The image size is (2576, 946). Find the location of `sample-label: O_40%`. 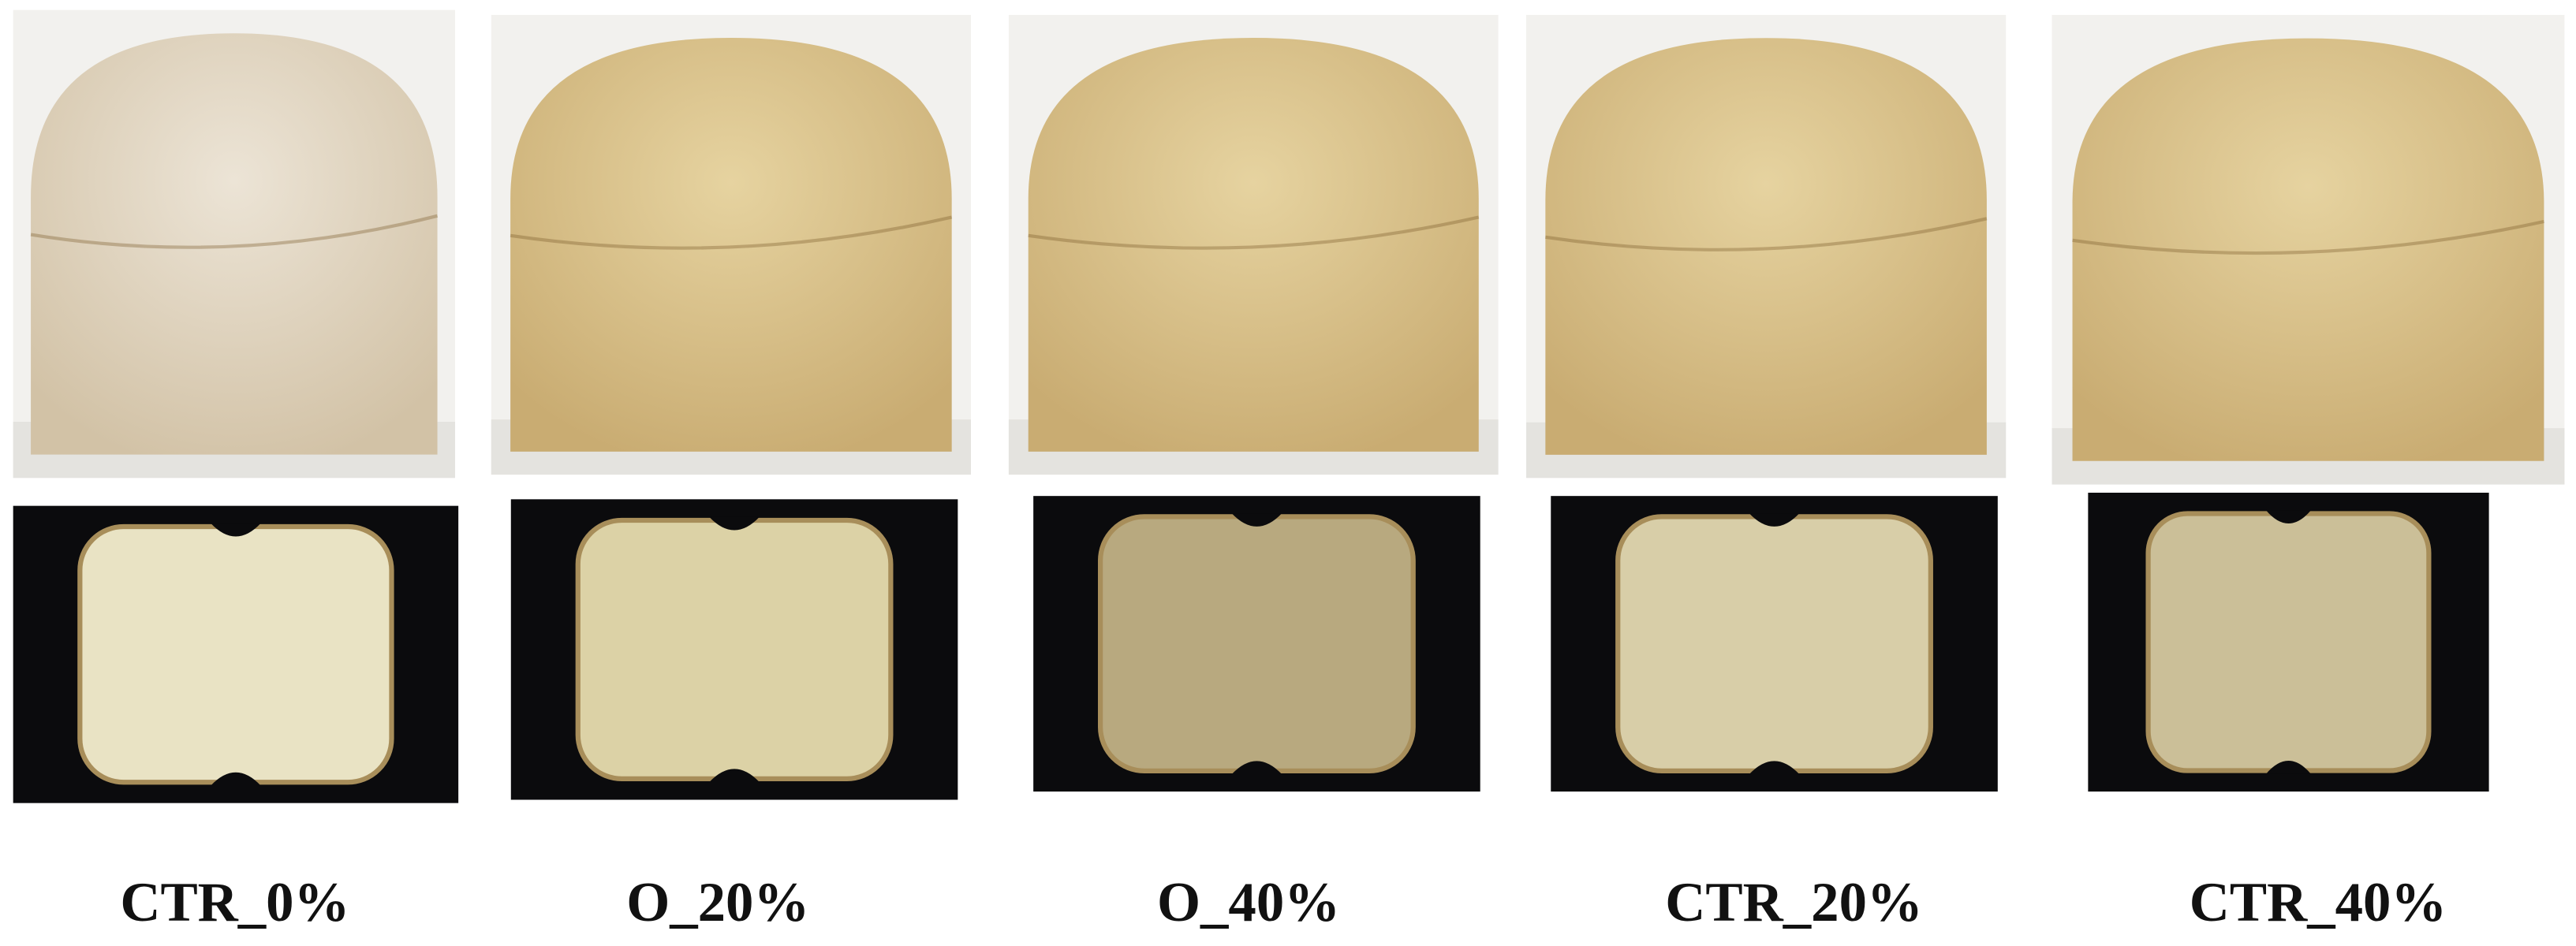

sample-label: O_40% is located at coordinates (1248, 902).